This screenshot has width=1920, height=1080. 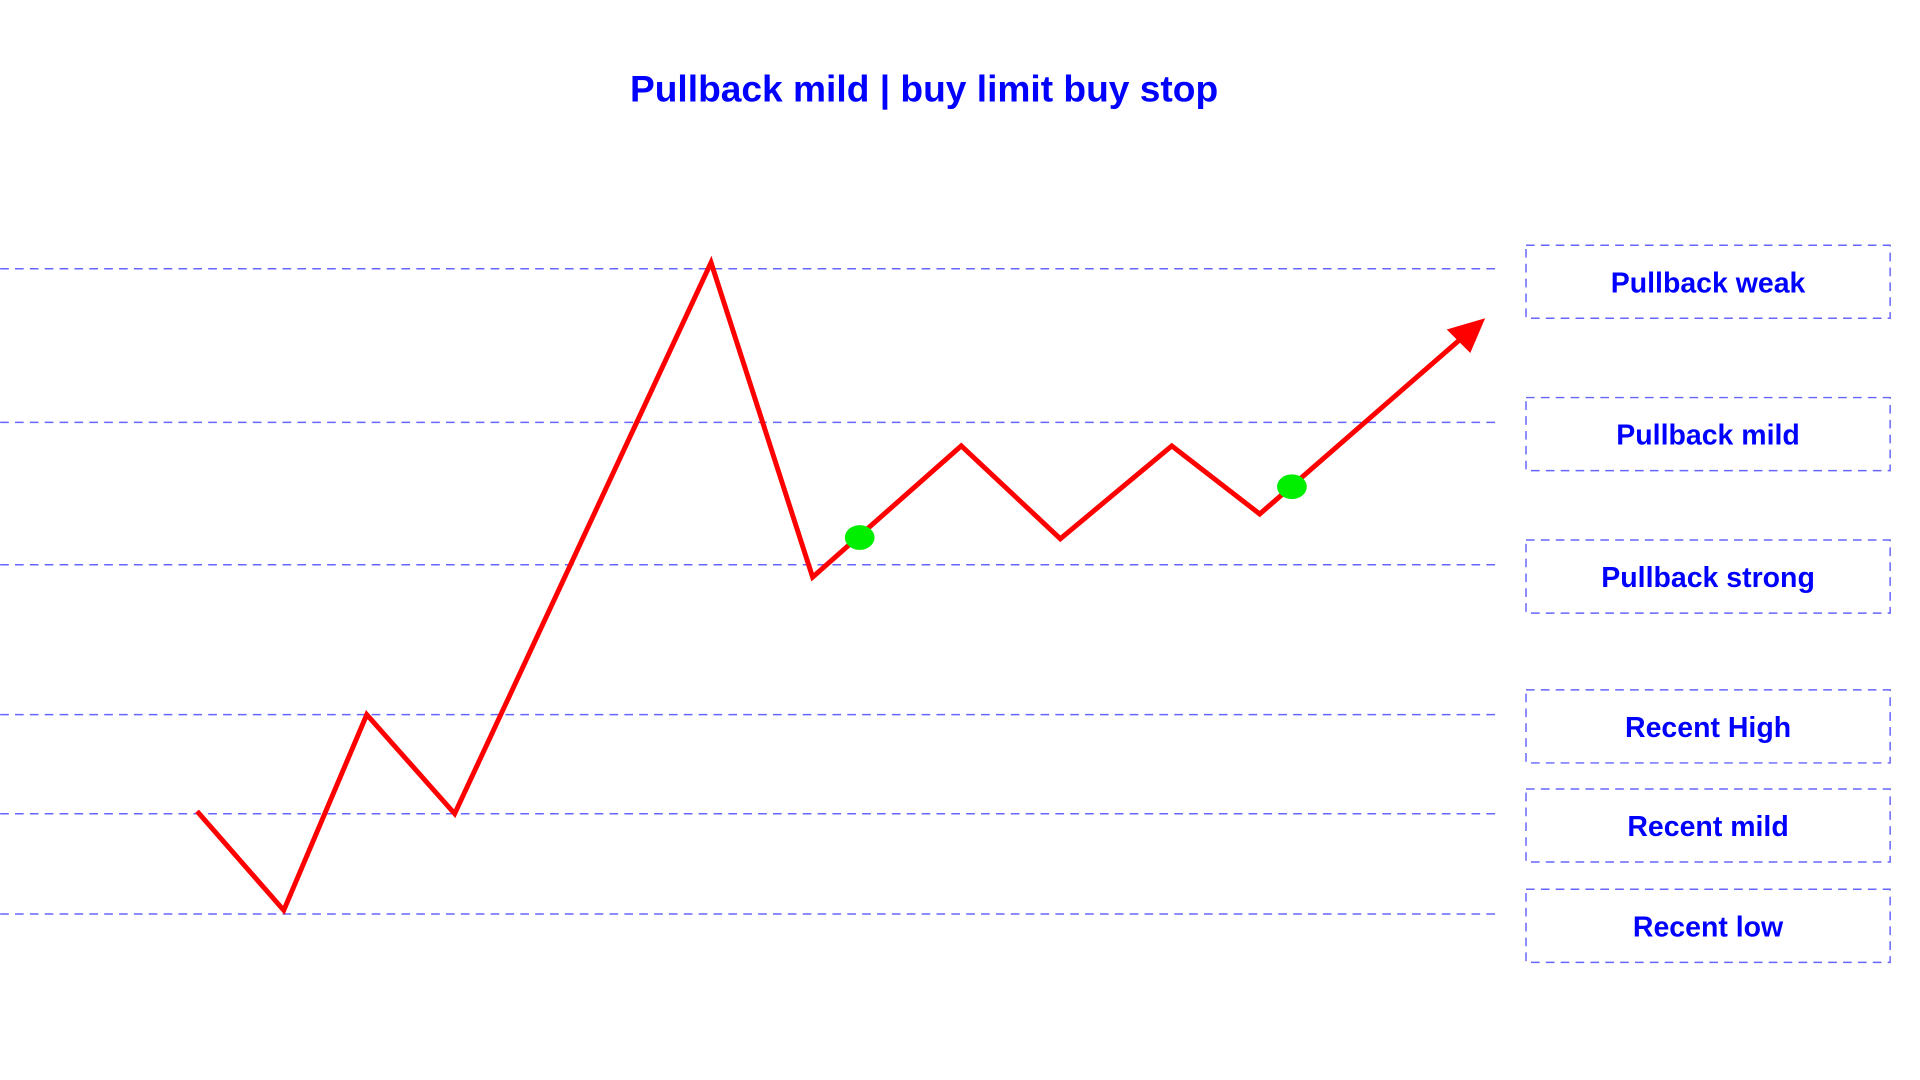 I want to click on level-label: Recent mild, so click(x=1707, y=827).